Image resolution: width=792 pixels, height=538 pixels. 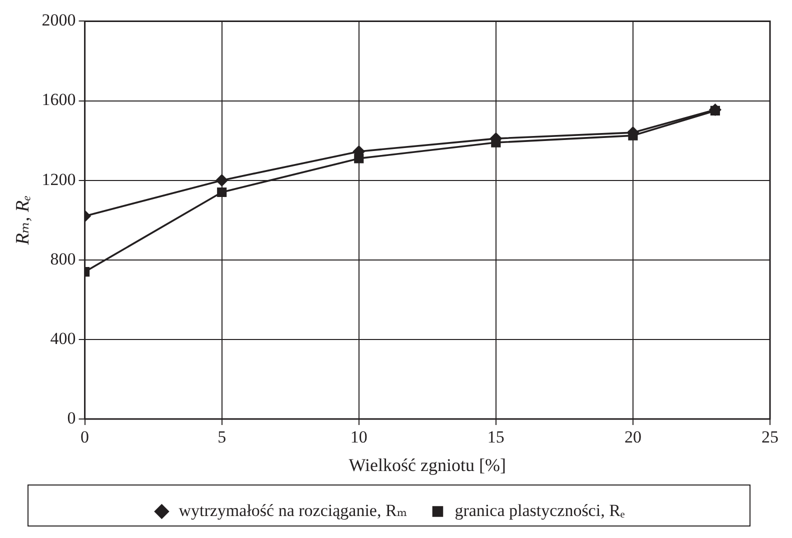 I want to click on x-tick-label: 20, so click(x=633, y=437).